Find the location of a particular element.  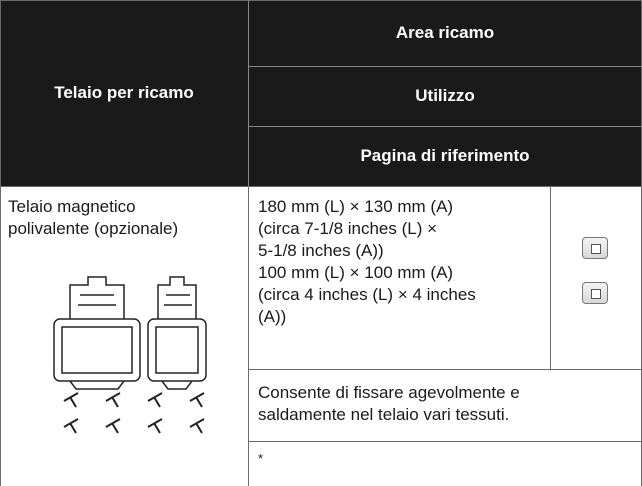

header-frame: Telaio per ricamo is located at coordinates (124, 93).